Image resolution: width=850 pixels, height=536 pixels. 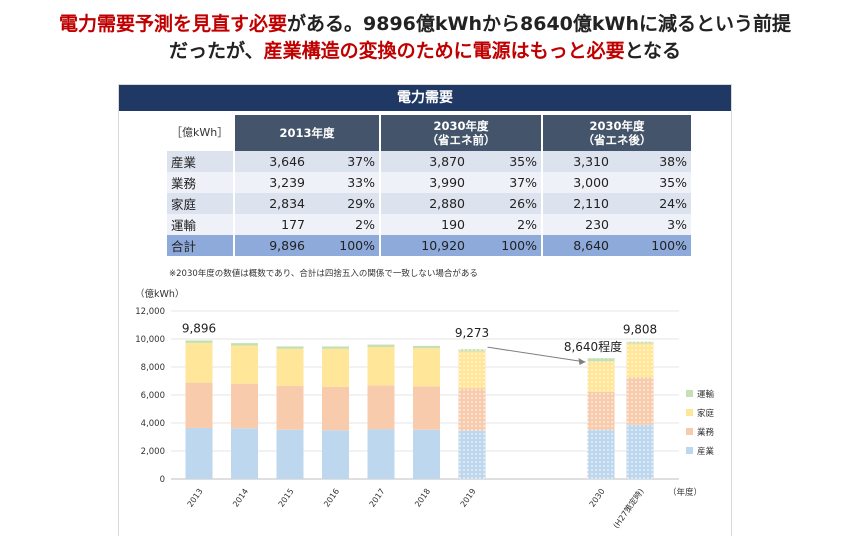 I want to click on legend-label: 産業, so click(x=706, y=451).